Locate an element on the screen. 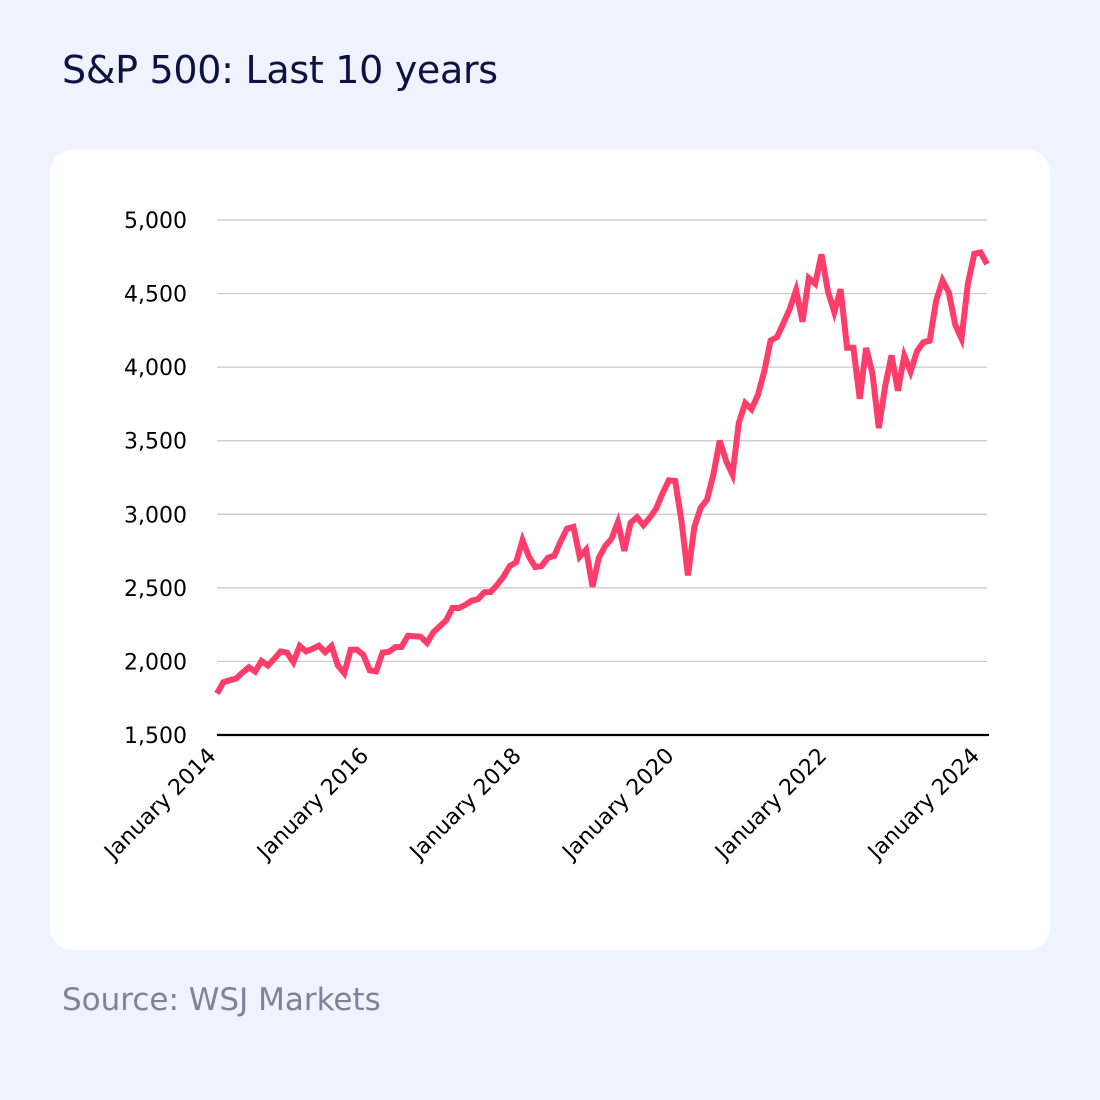  x-tick-label: January 2024 is located at coordinates (923, 805).